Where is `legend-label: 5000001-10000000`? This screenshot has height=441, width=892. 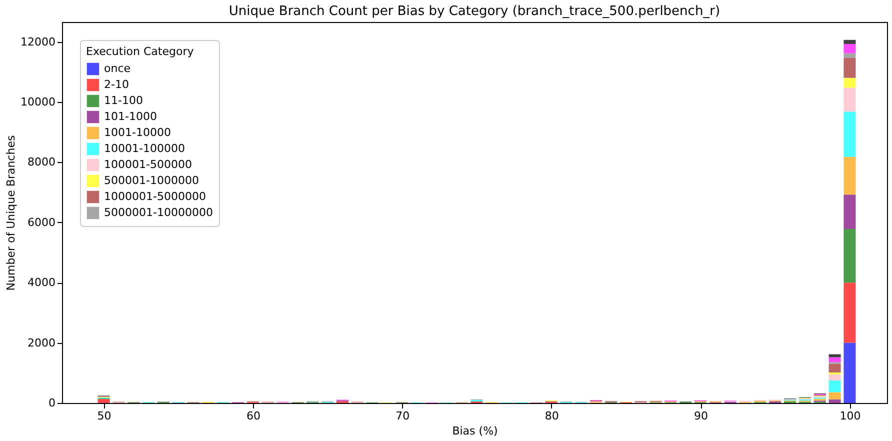
legend-label: 5000001-10000000 is located at coordinates (158, 212).